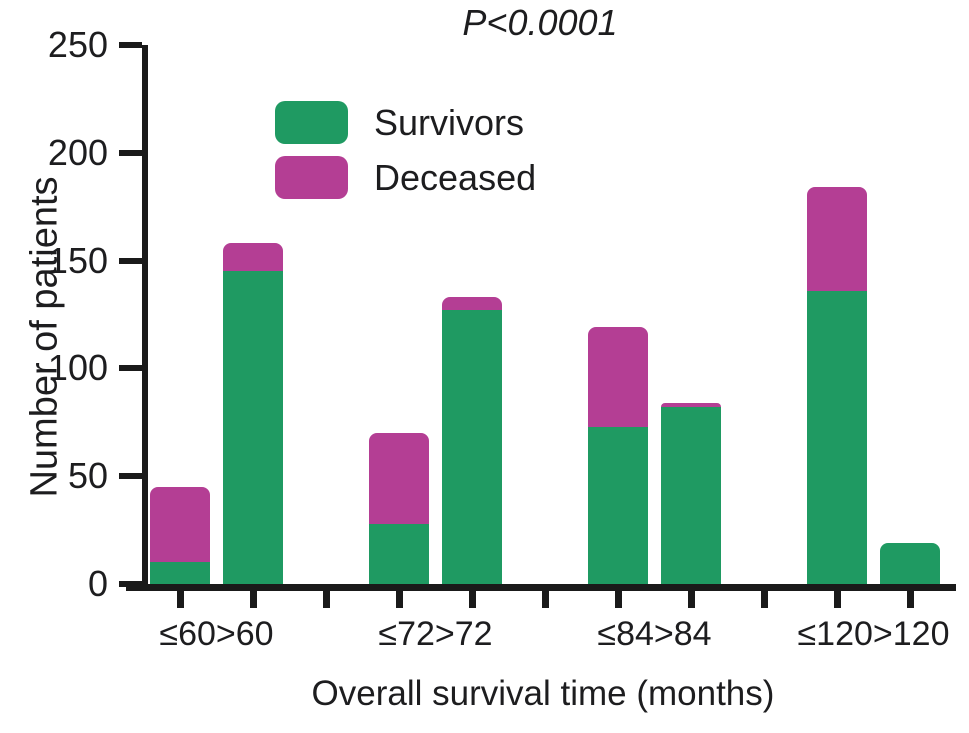 This screenshot has width=969, height=733. What do you see at coordinates (455, 177) in the screenshot?
I see `deceased-legend-label: Deceased` at bounding box center [455, 177].